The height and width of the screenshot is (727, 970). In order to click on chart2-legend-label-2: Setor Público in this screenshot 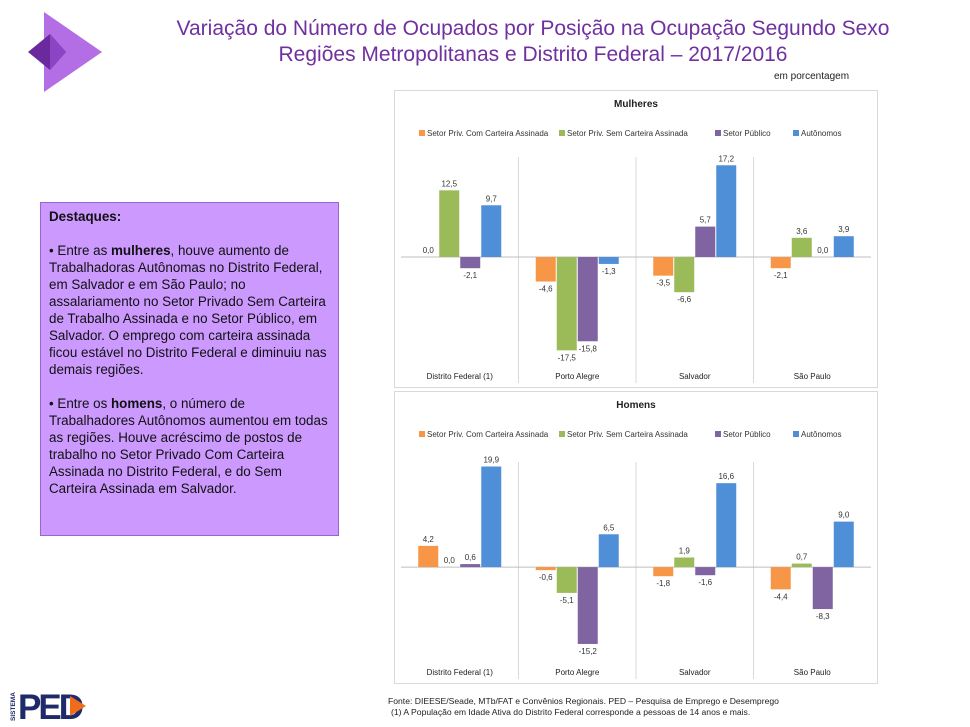, I will do `click(747, 434)`.